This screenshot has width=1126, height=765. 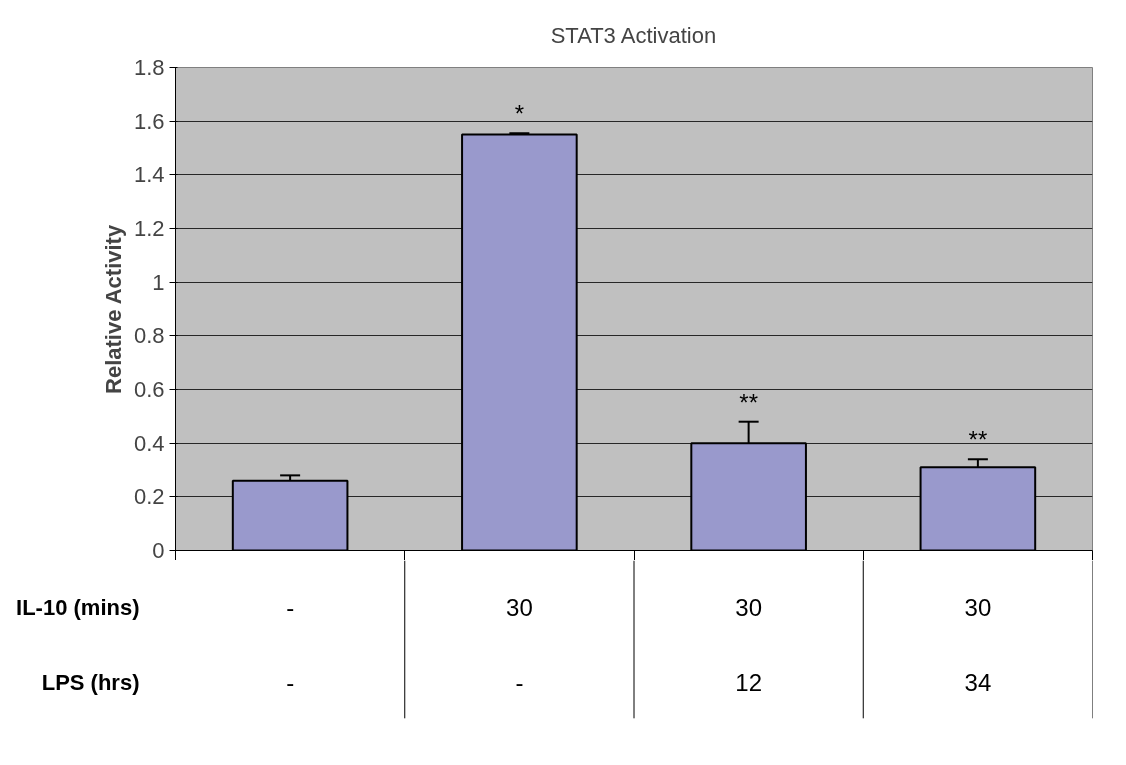 I want to click on text: 12, so click(x=748, y=682).